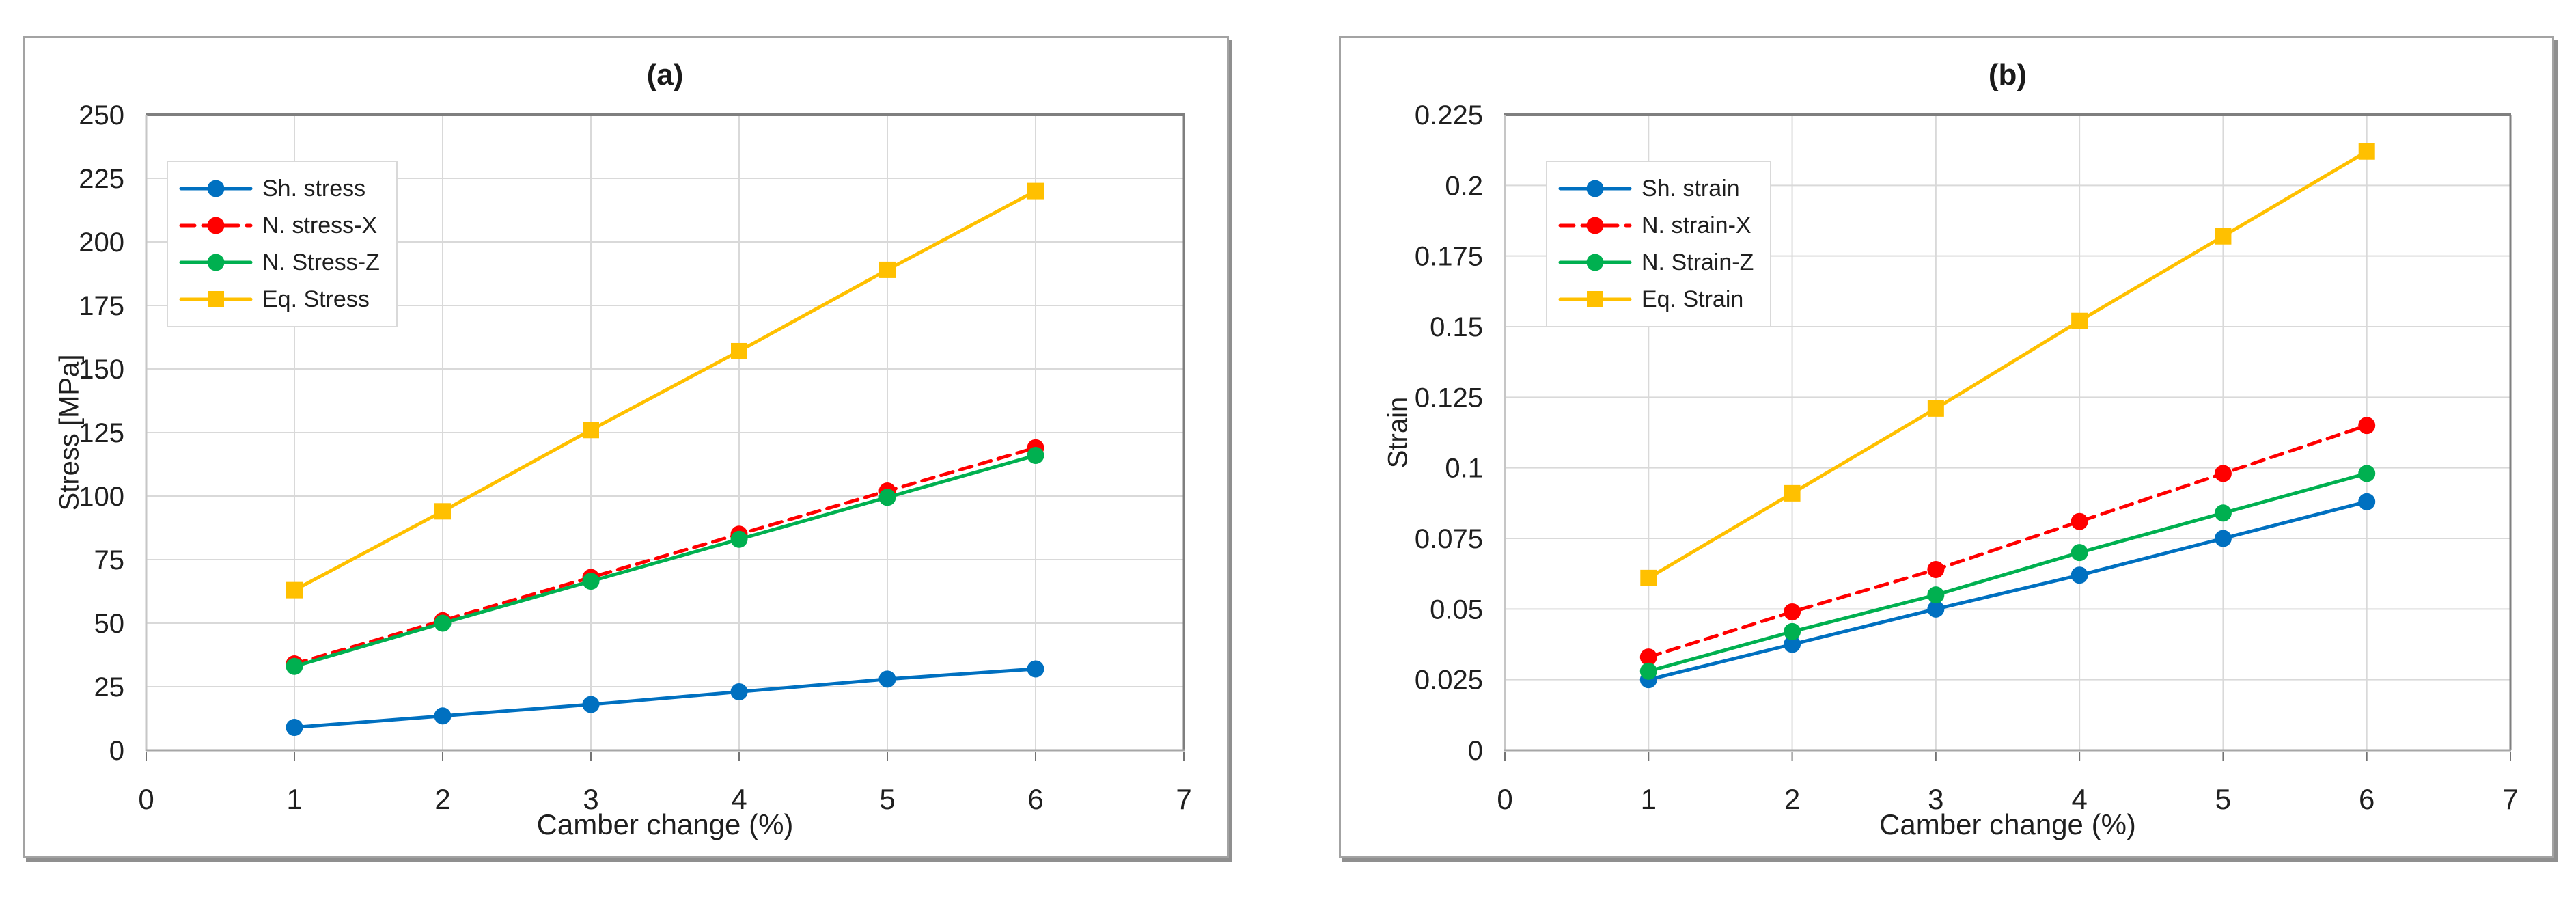 The width and height of the screenshot is (2576, 904). What do you see at coordinates (2079, 799) in the screenshot?
I see `x-tick-label: 4` at bounding box center [2079, 799].